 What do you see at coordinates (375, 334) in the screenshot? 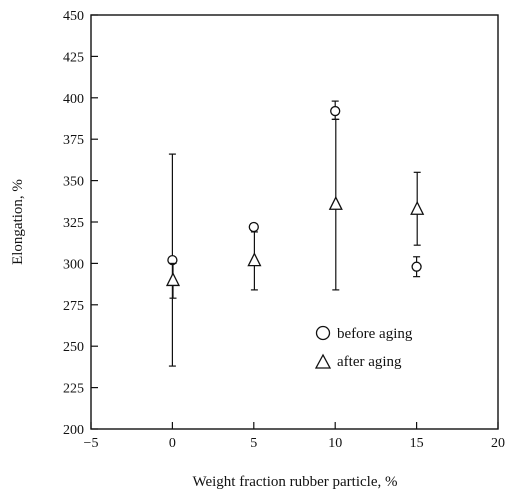
I see `legend-label-before-aging: before aging` at bounding box center [375, 334].